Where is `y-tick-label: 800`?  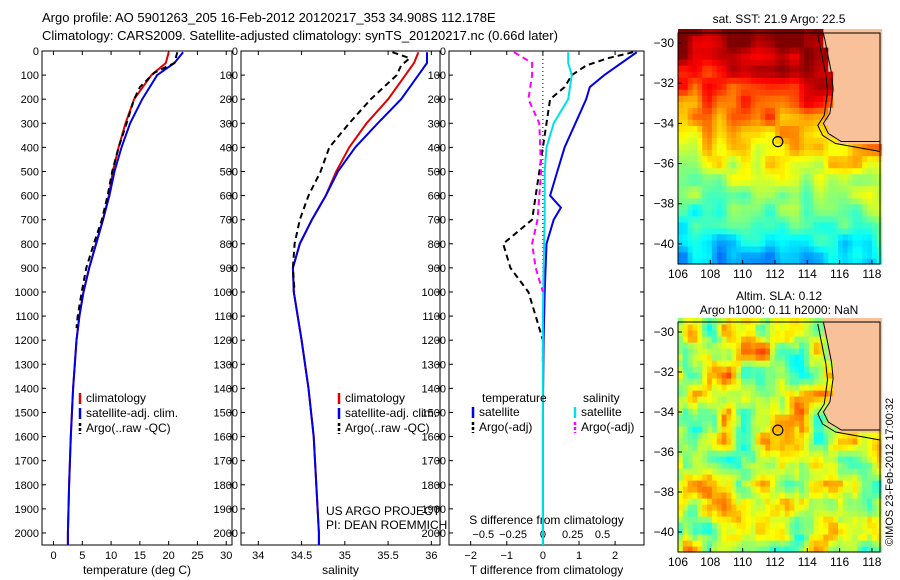 y-tick-label: 800 is located at coordinates (437, 245).